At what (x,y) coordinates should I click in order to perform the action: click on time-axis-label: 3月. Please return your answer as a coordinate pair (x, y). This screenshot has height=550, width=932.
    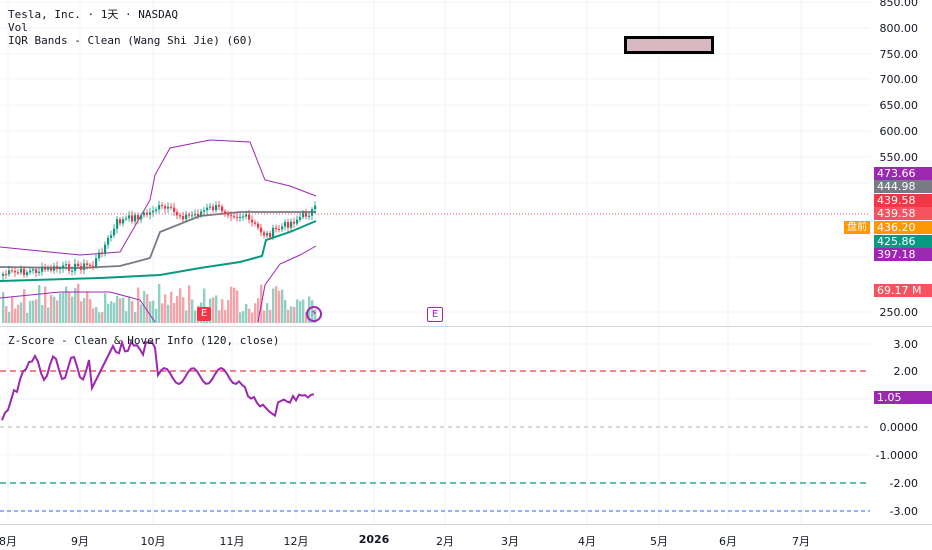
    Looking at the image, I should click on (510, 541).